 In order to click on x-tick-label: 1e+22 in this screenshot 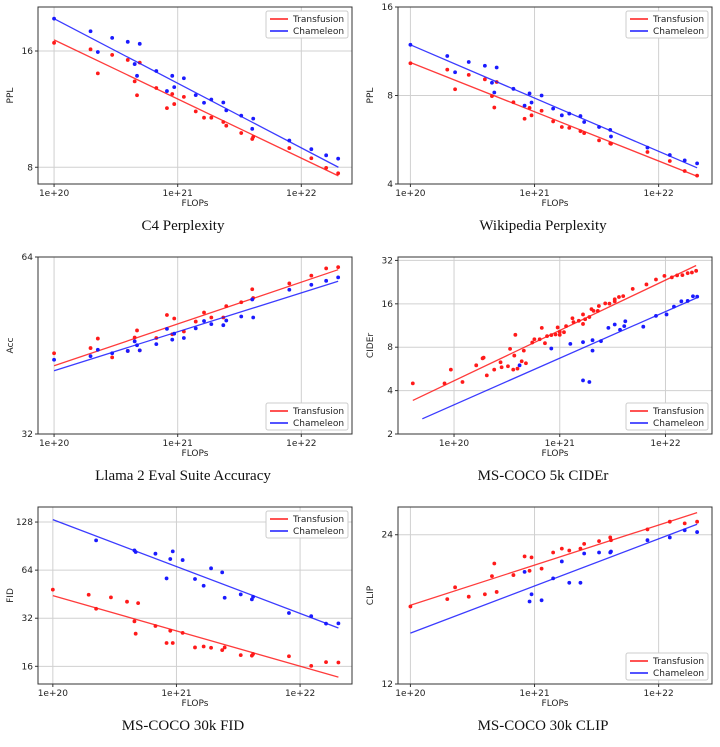, I will do `click(658, 694)`.